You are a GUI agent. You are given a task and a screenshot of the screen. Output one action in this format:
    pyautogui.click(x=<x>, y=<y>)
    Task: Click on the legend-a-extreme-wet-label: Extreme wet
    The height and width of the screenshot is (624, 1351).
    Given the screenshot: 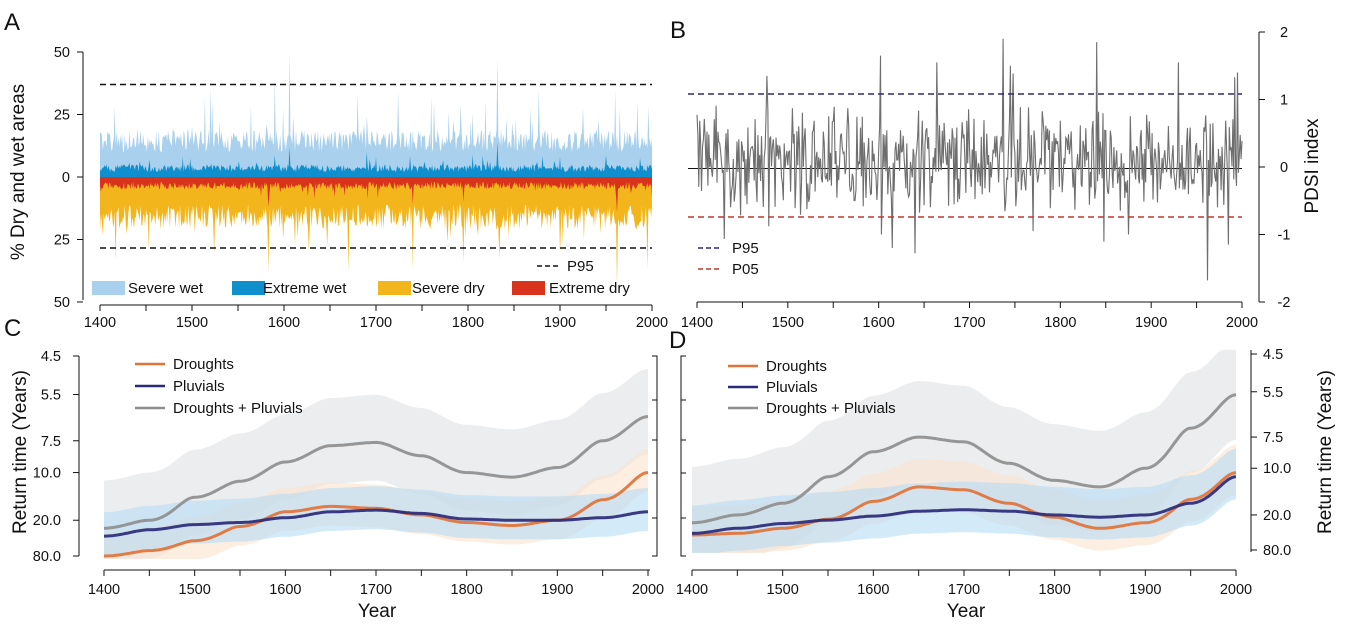 What is the action you would take?
    pyautogui.click(x=305, y=288)
    